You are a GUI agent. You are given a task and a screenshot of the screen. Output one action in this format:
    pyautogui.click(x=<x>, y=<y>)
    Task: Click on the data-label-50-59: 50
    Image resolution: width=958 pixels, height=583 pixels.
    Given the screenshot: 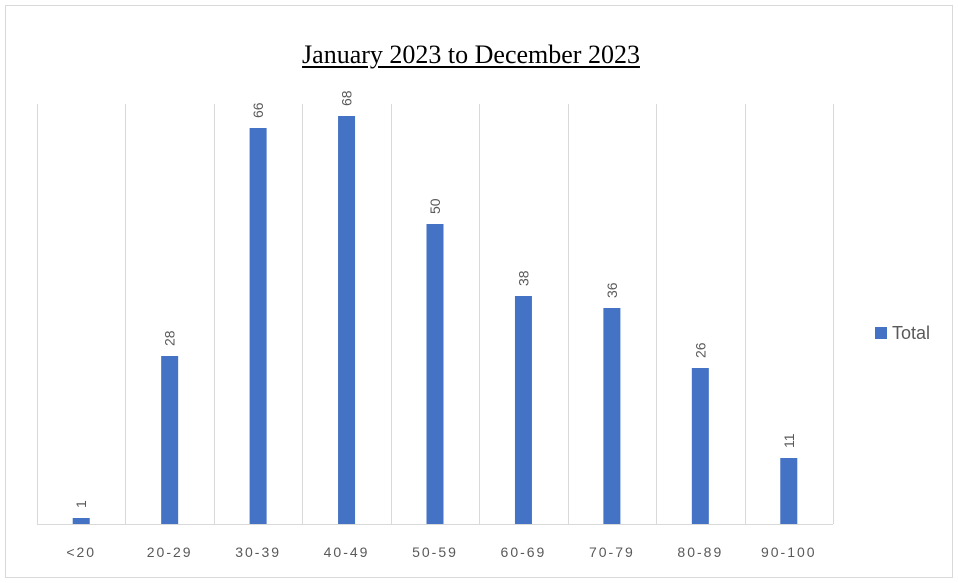 What is the action you would take?
    pyautogui.click(x=435, y=206)
    